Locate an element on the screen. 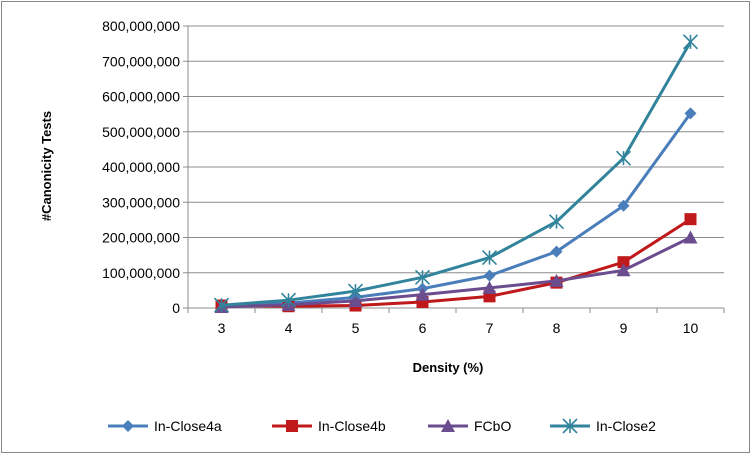  y-tick-label: 400,000,000 is located at coordinates (141, 167).